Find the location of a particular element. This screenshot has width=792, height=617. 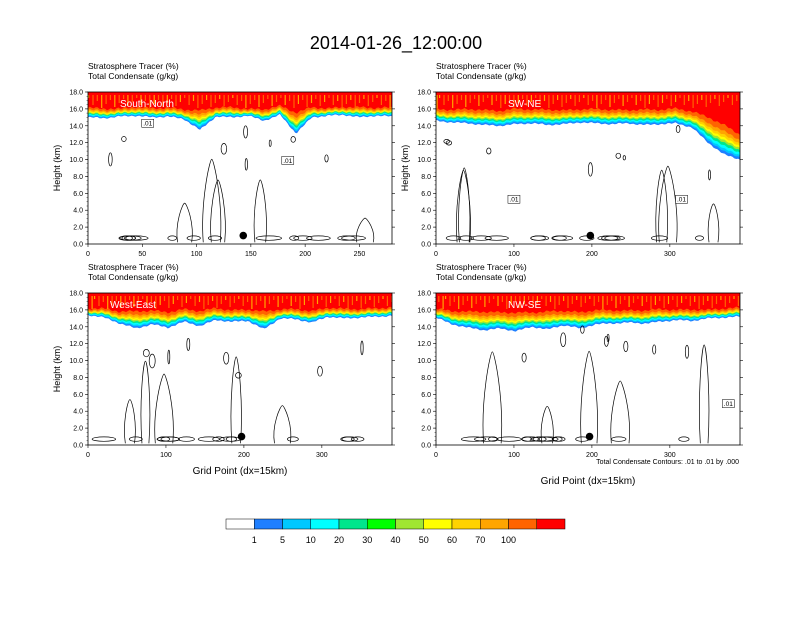

y-axis-label: Height (km) is located at coordinates (405, 168).